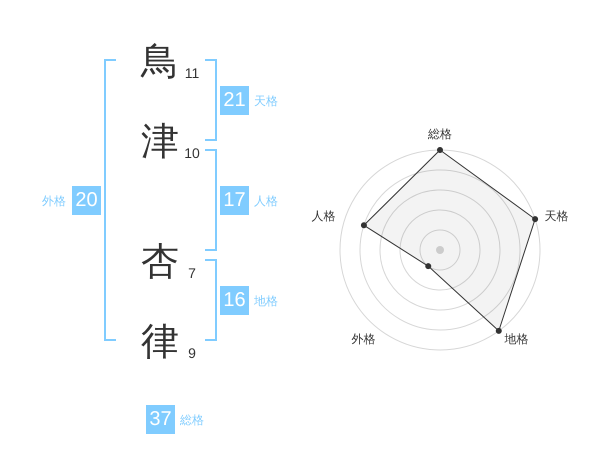 The image size is (600, 470). What do you see at coordinates (54, 201) in the screenshot?
I see `category-label: 外格` at bounding box center [54, 201].